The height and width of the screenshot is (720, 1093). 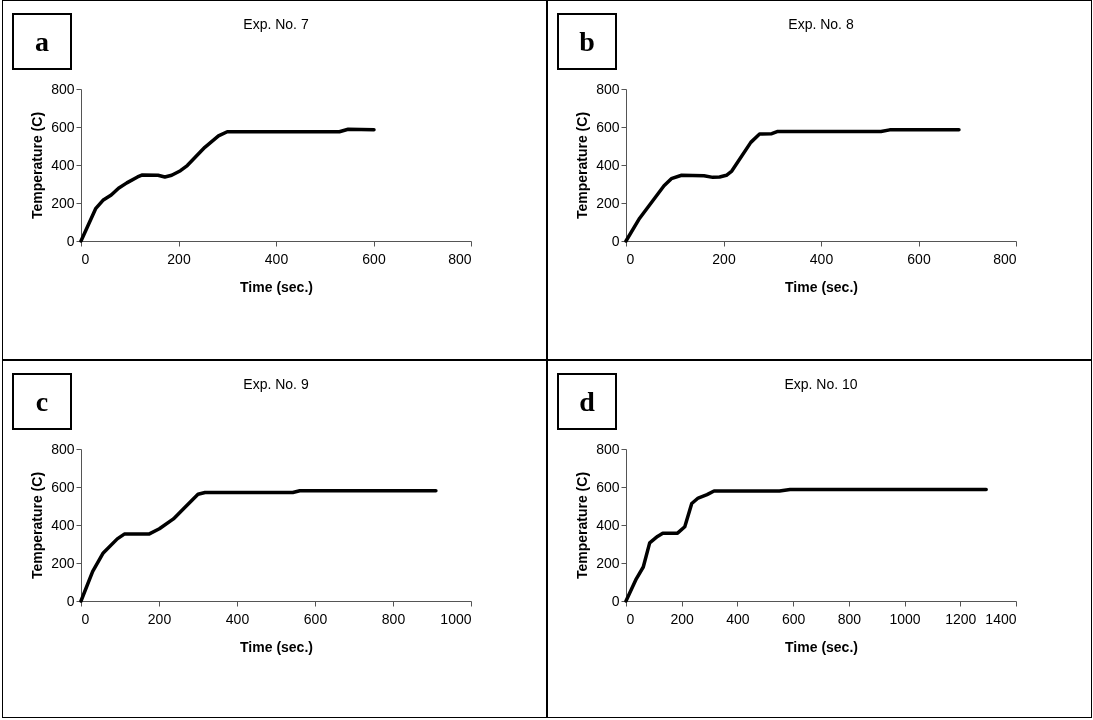 What do you see at coordinates (42, 401) in the screenshot?
I see `text: c` at bounding box center [42, 401].